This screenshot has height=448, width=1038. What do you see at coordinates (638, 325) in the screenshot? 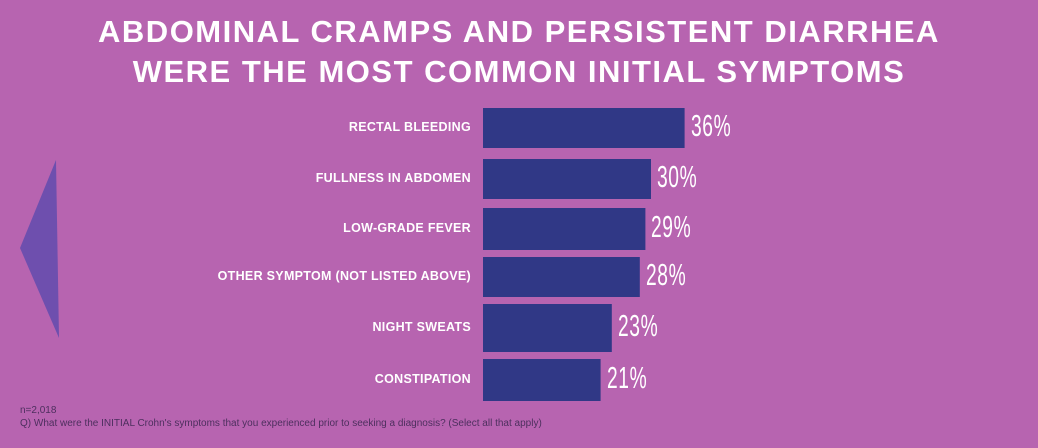
I see `value-label: 23%` at bounding box center [638, 325].